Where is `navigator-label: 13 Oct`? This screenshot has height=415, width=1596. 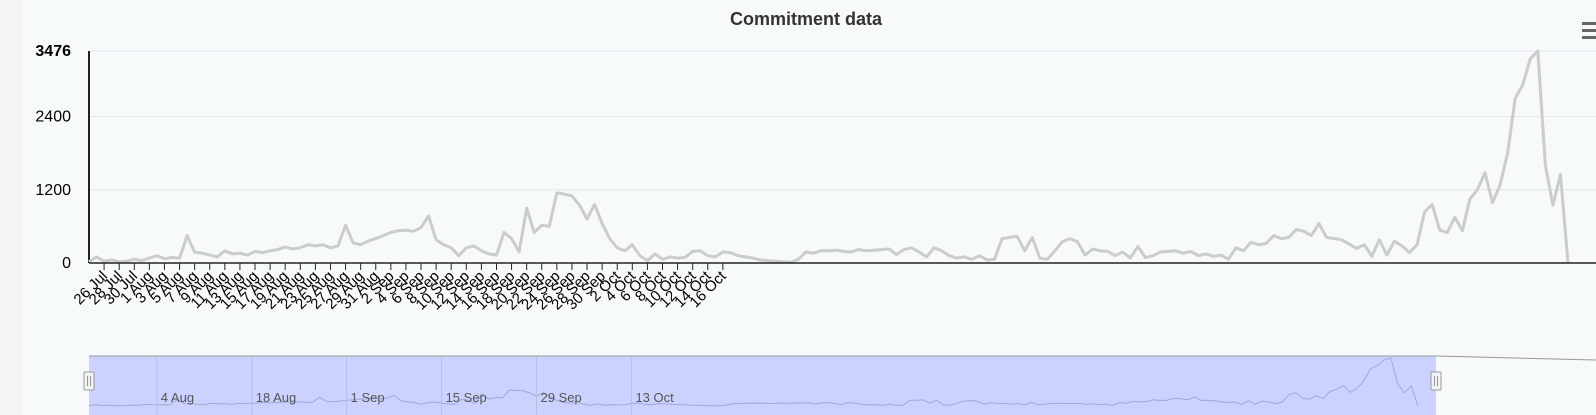 navigator-label: 13 Oct is located at coordinates (654, 397).